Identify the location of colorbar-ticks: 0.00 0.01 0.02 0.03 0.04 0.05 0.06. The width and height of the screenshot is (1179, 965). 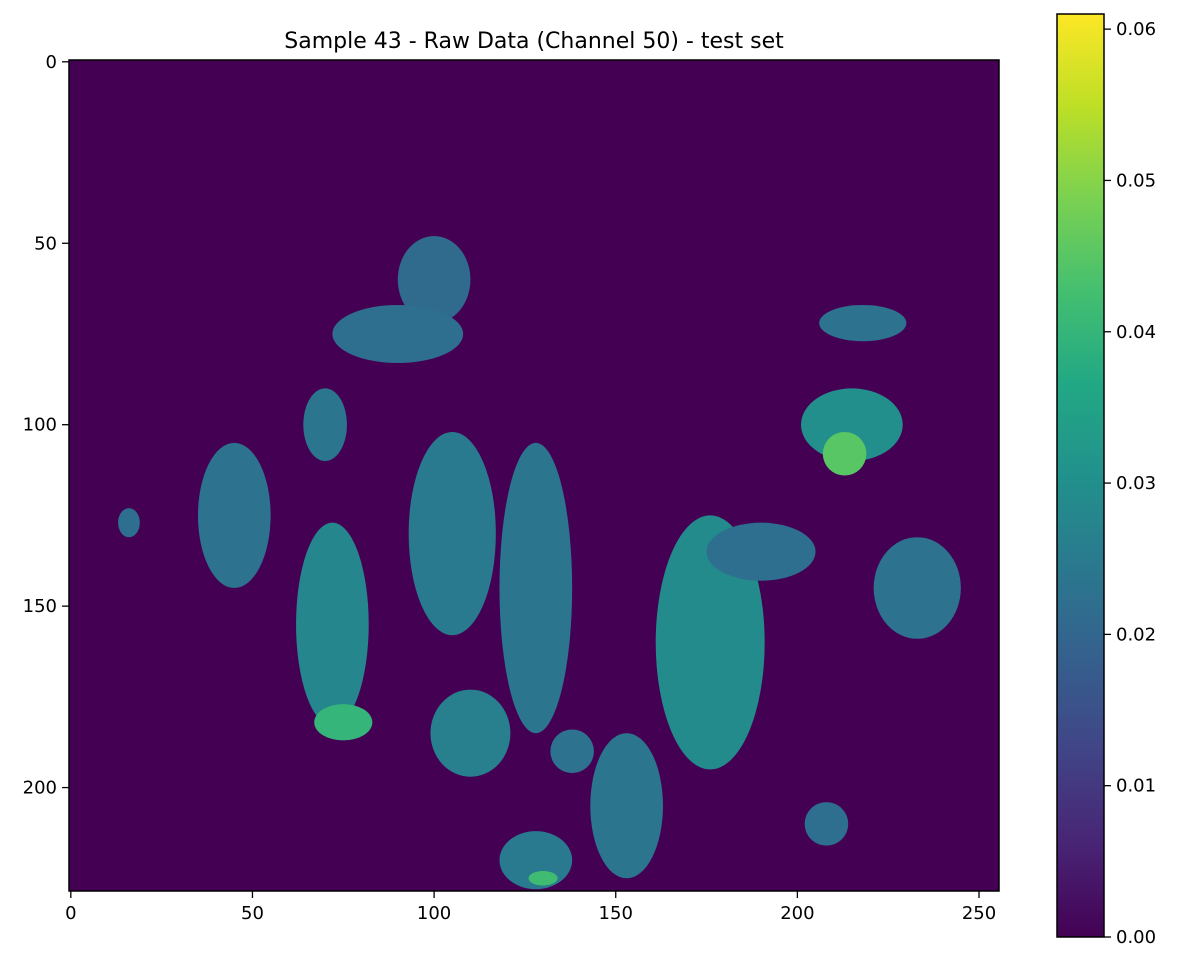
(1130, 483).